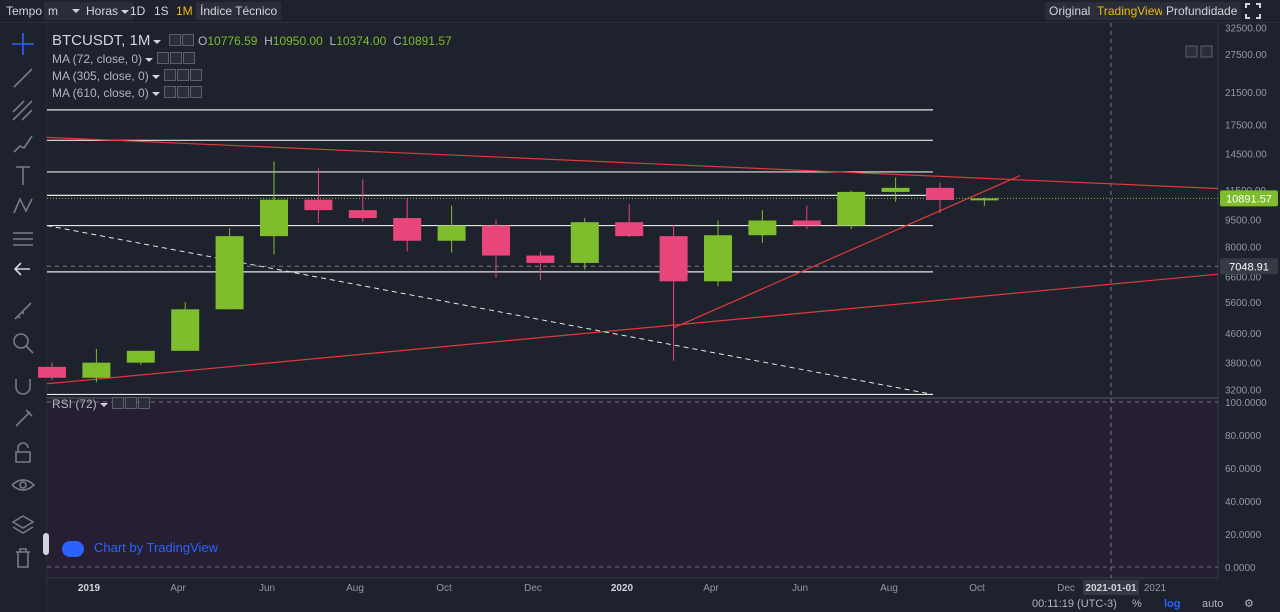  What do you see at coordinates (23, 143) in the screenshot?
I see `brush-icon` at bounding box center [23, 143].